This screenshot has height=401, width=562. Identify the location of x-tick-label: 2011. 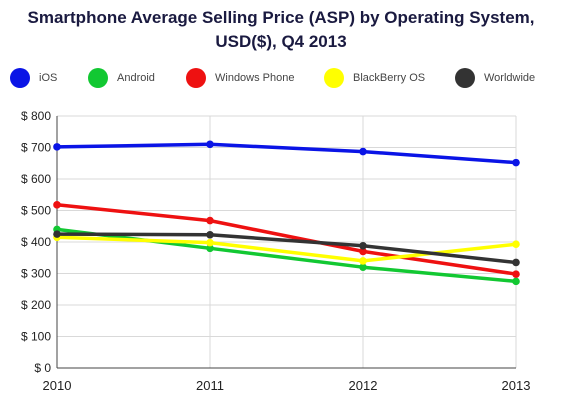
(210, 385).